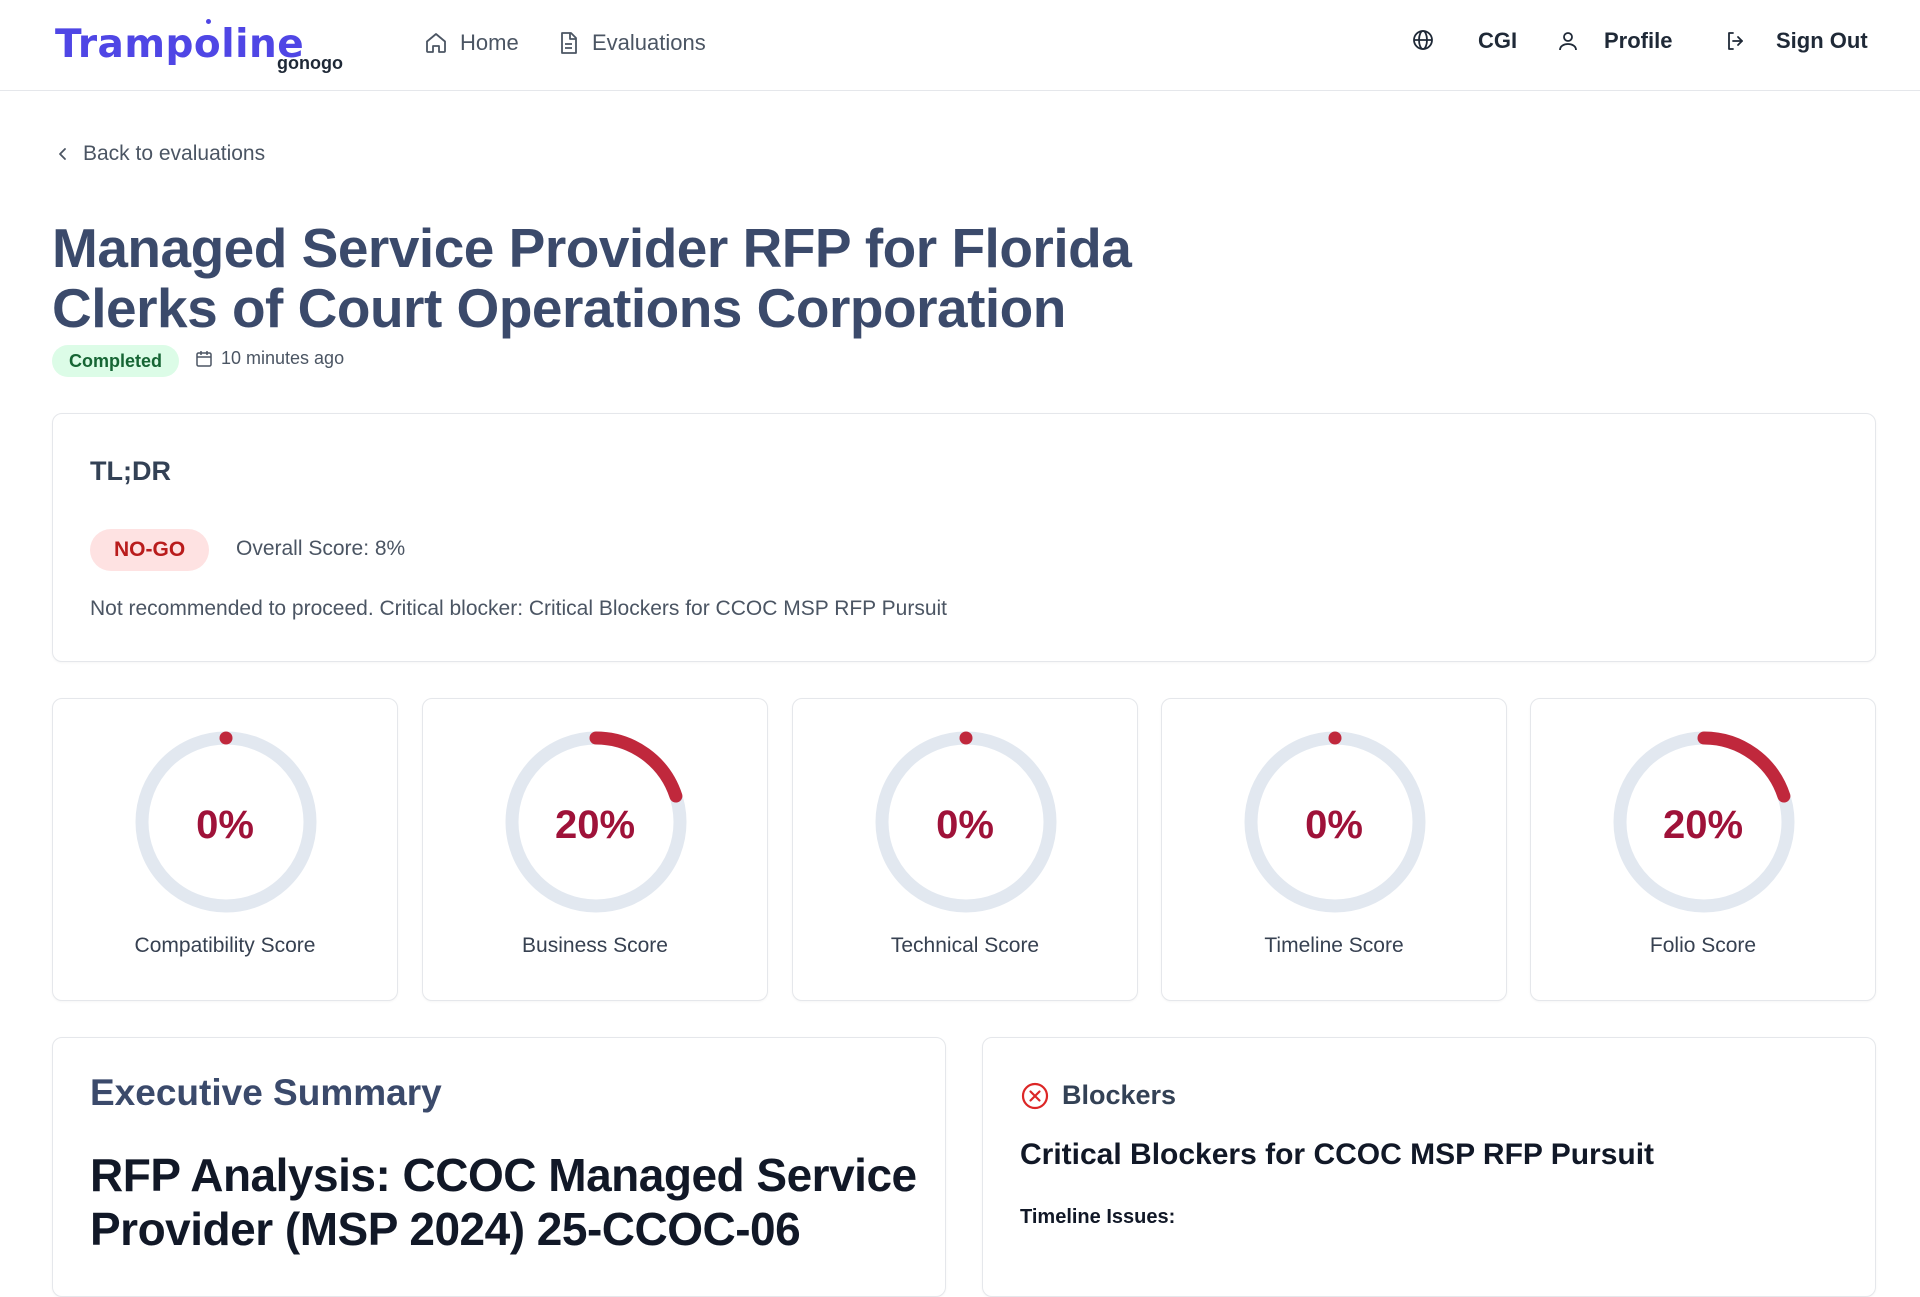  I want to click on sign-out-icon, so click(1735, 41).